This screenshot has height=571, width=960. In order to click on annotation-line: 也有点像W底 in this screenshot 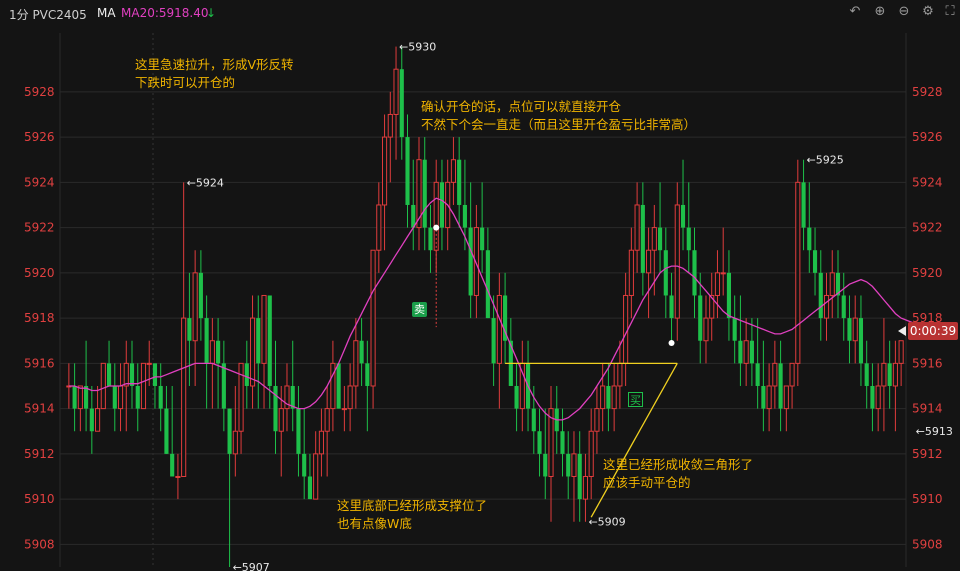, I will do `click(374, 523)`.